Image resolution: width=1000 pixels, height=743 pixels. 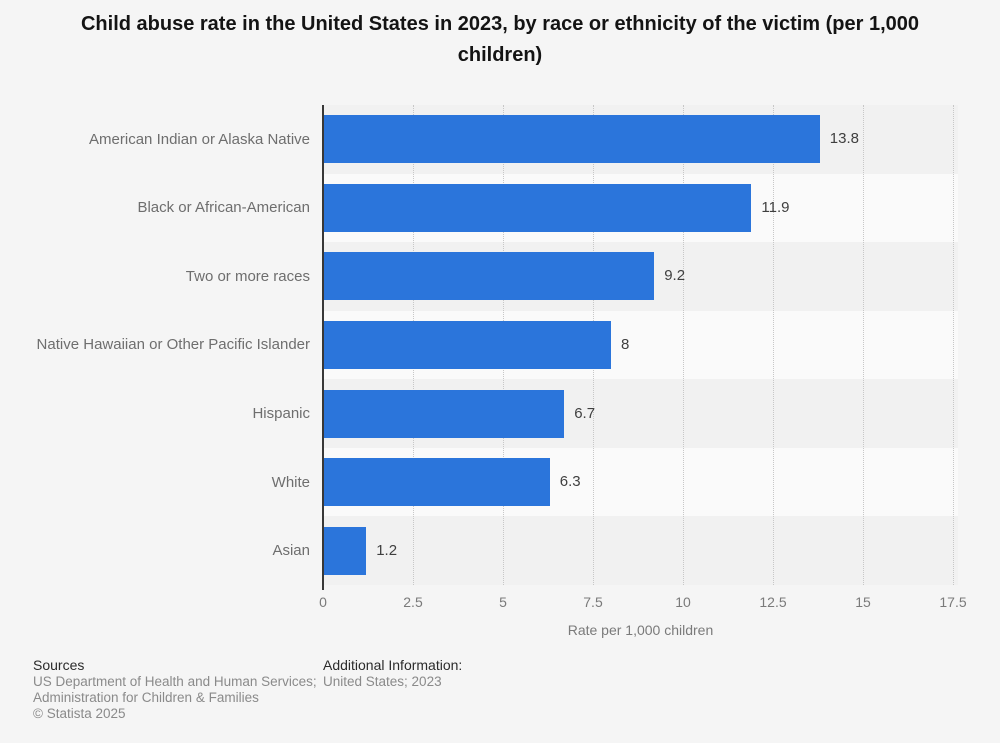 What do you see at coordinates (625, 344) in the screenshot?
I see `bar-value-label: 8` at bounding box center [625, 344].